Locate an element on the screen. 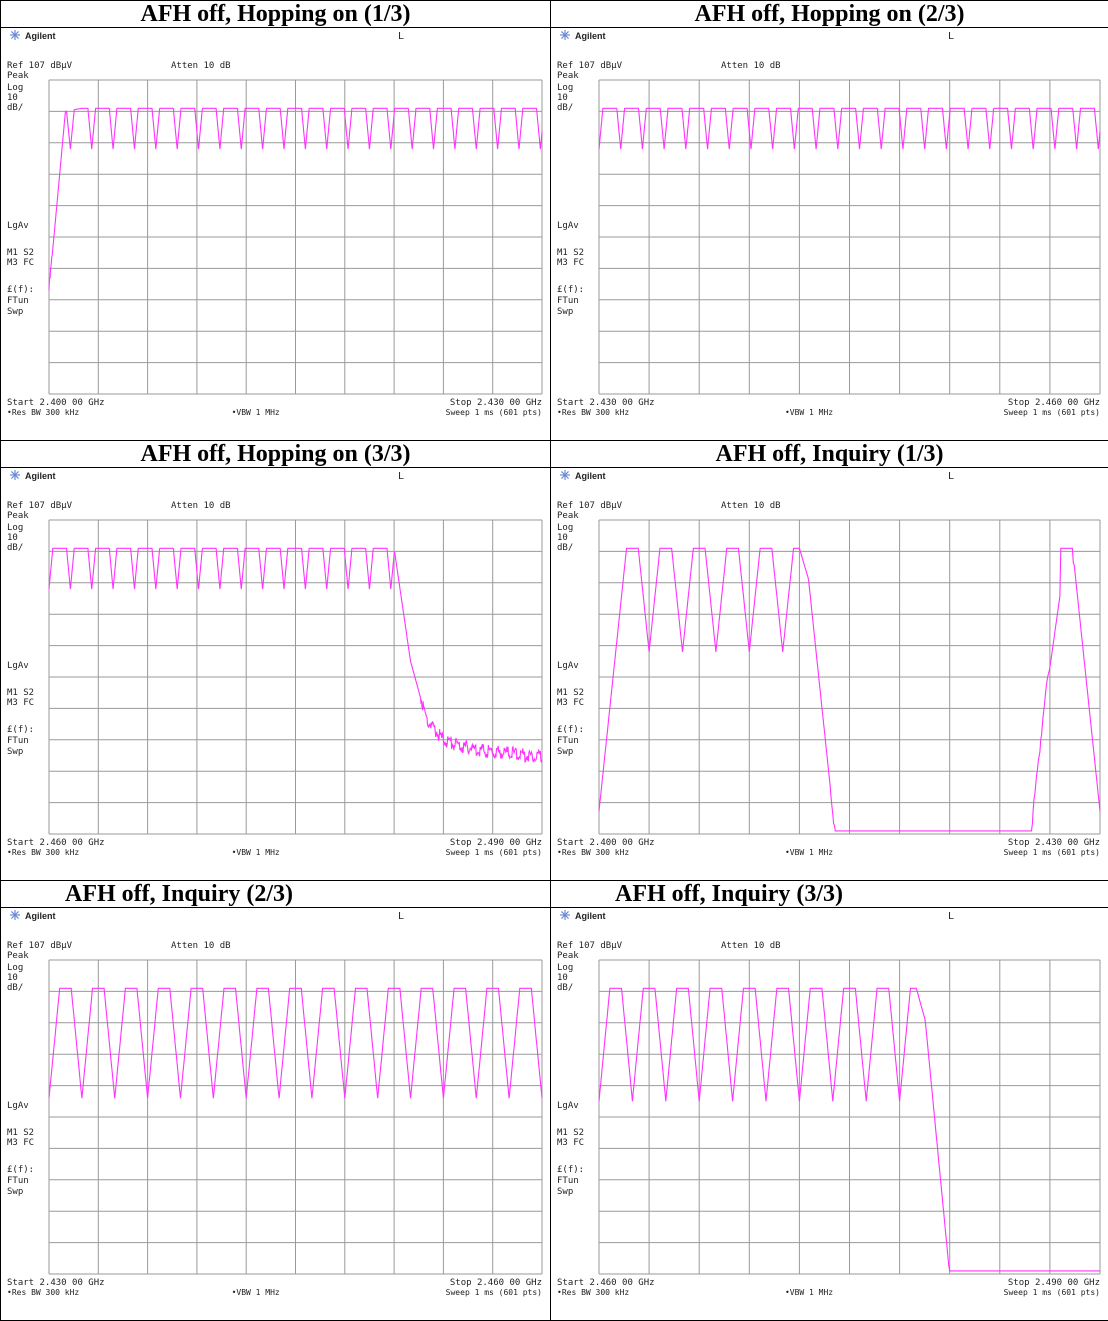 The height and width of the screenshot is (1321, 1108). panel-title-1: AFH off, Hopping on (2/3) is located at coordinates (829, 14).